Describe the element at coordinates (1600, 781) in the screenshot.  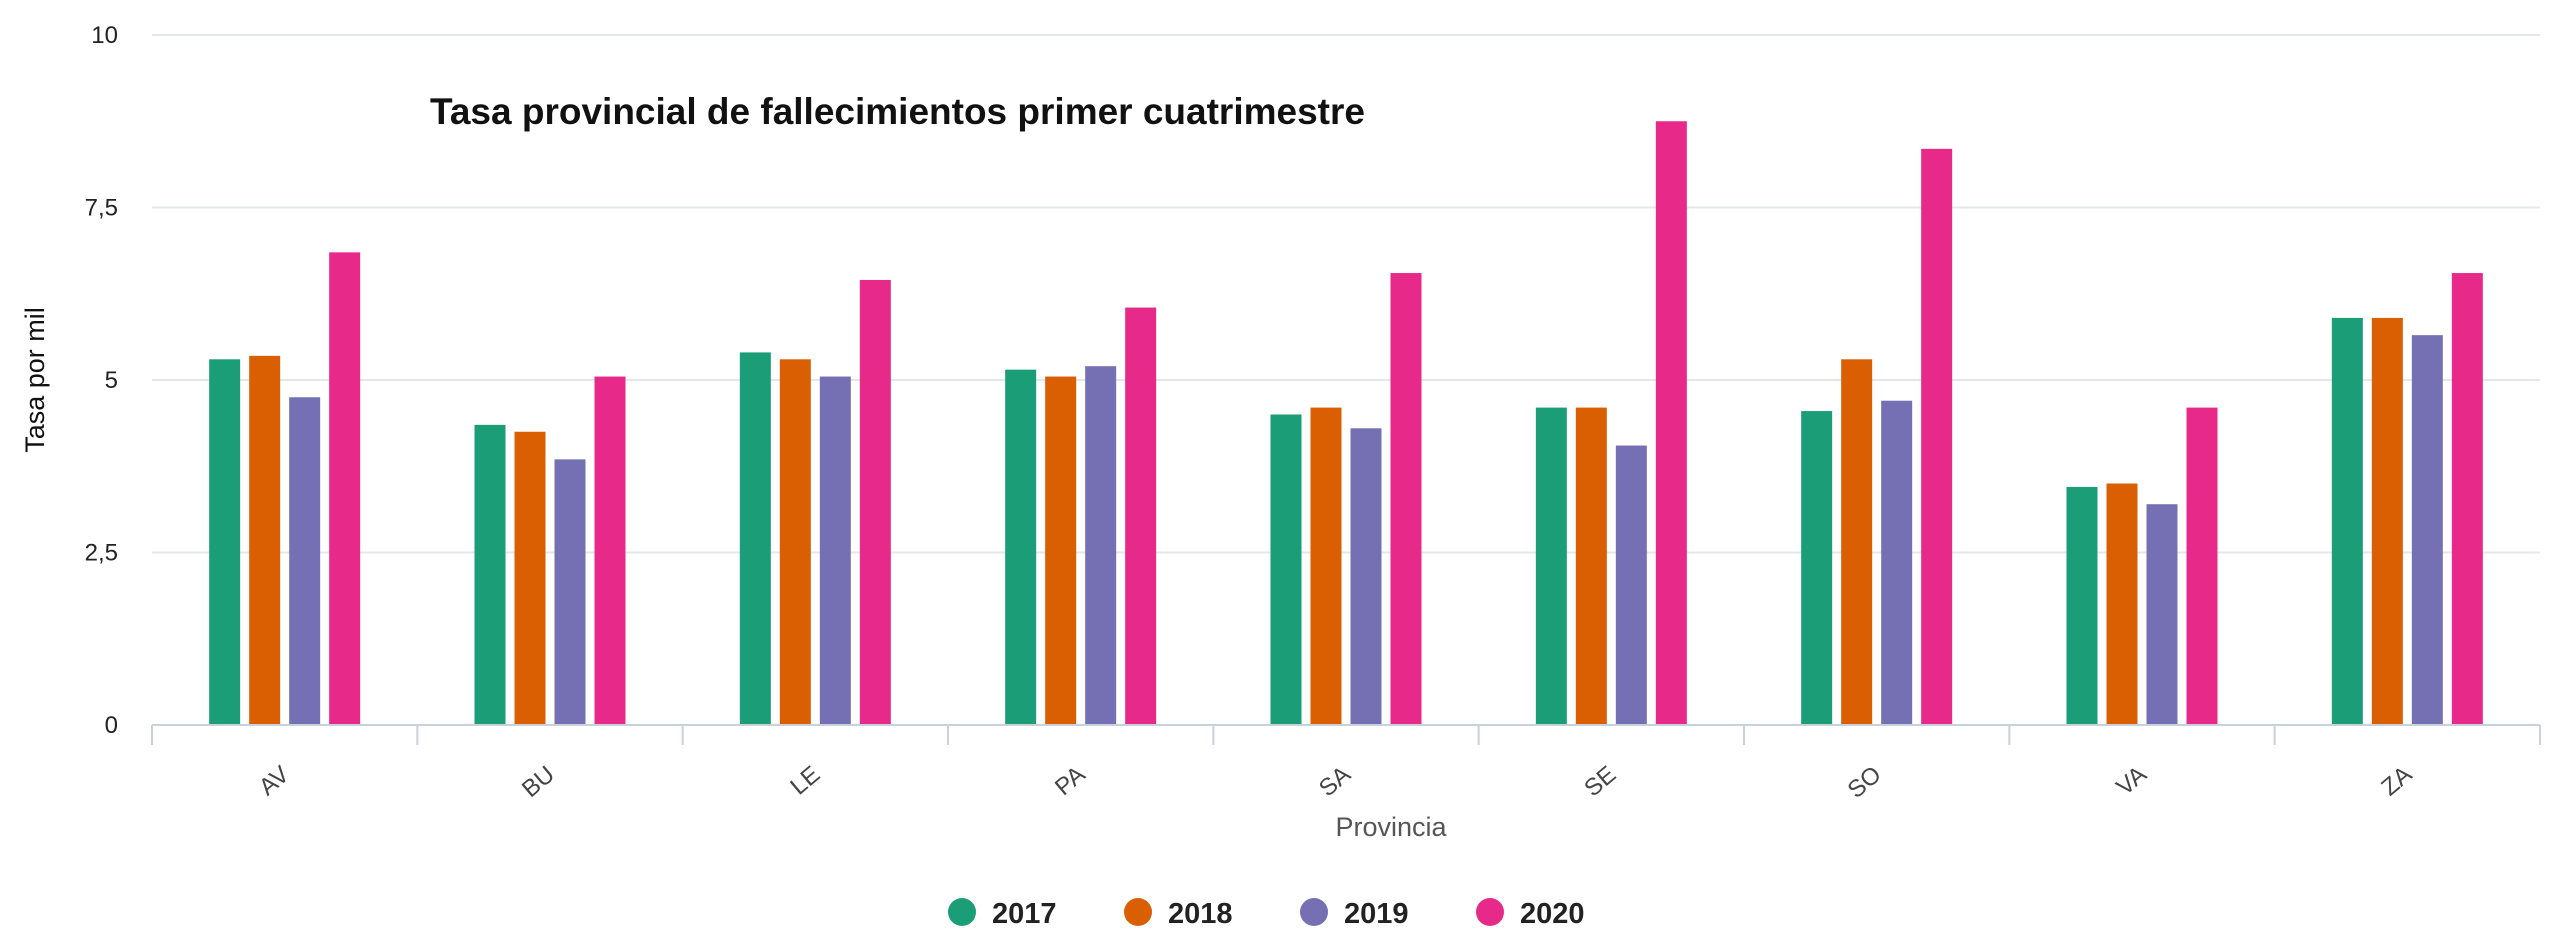
I see `x-tick-label: SE` at that location.